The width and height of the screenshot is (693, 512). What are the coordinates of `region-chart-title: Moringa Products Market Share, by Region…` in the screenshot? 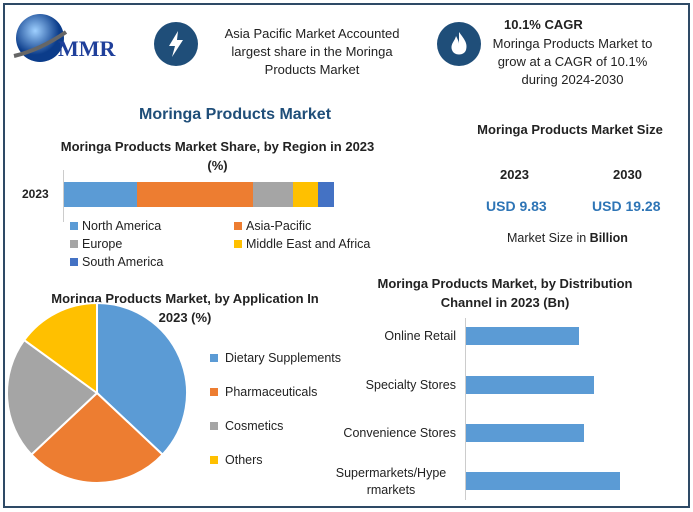 It's located at (217, 156).